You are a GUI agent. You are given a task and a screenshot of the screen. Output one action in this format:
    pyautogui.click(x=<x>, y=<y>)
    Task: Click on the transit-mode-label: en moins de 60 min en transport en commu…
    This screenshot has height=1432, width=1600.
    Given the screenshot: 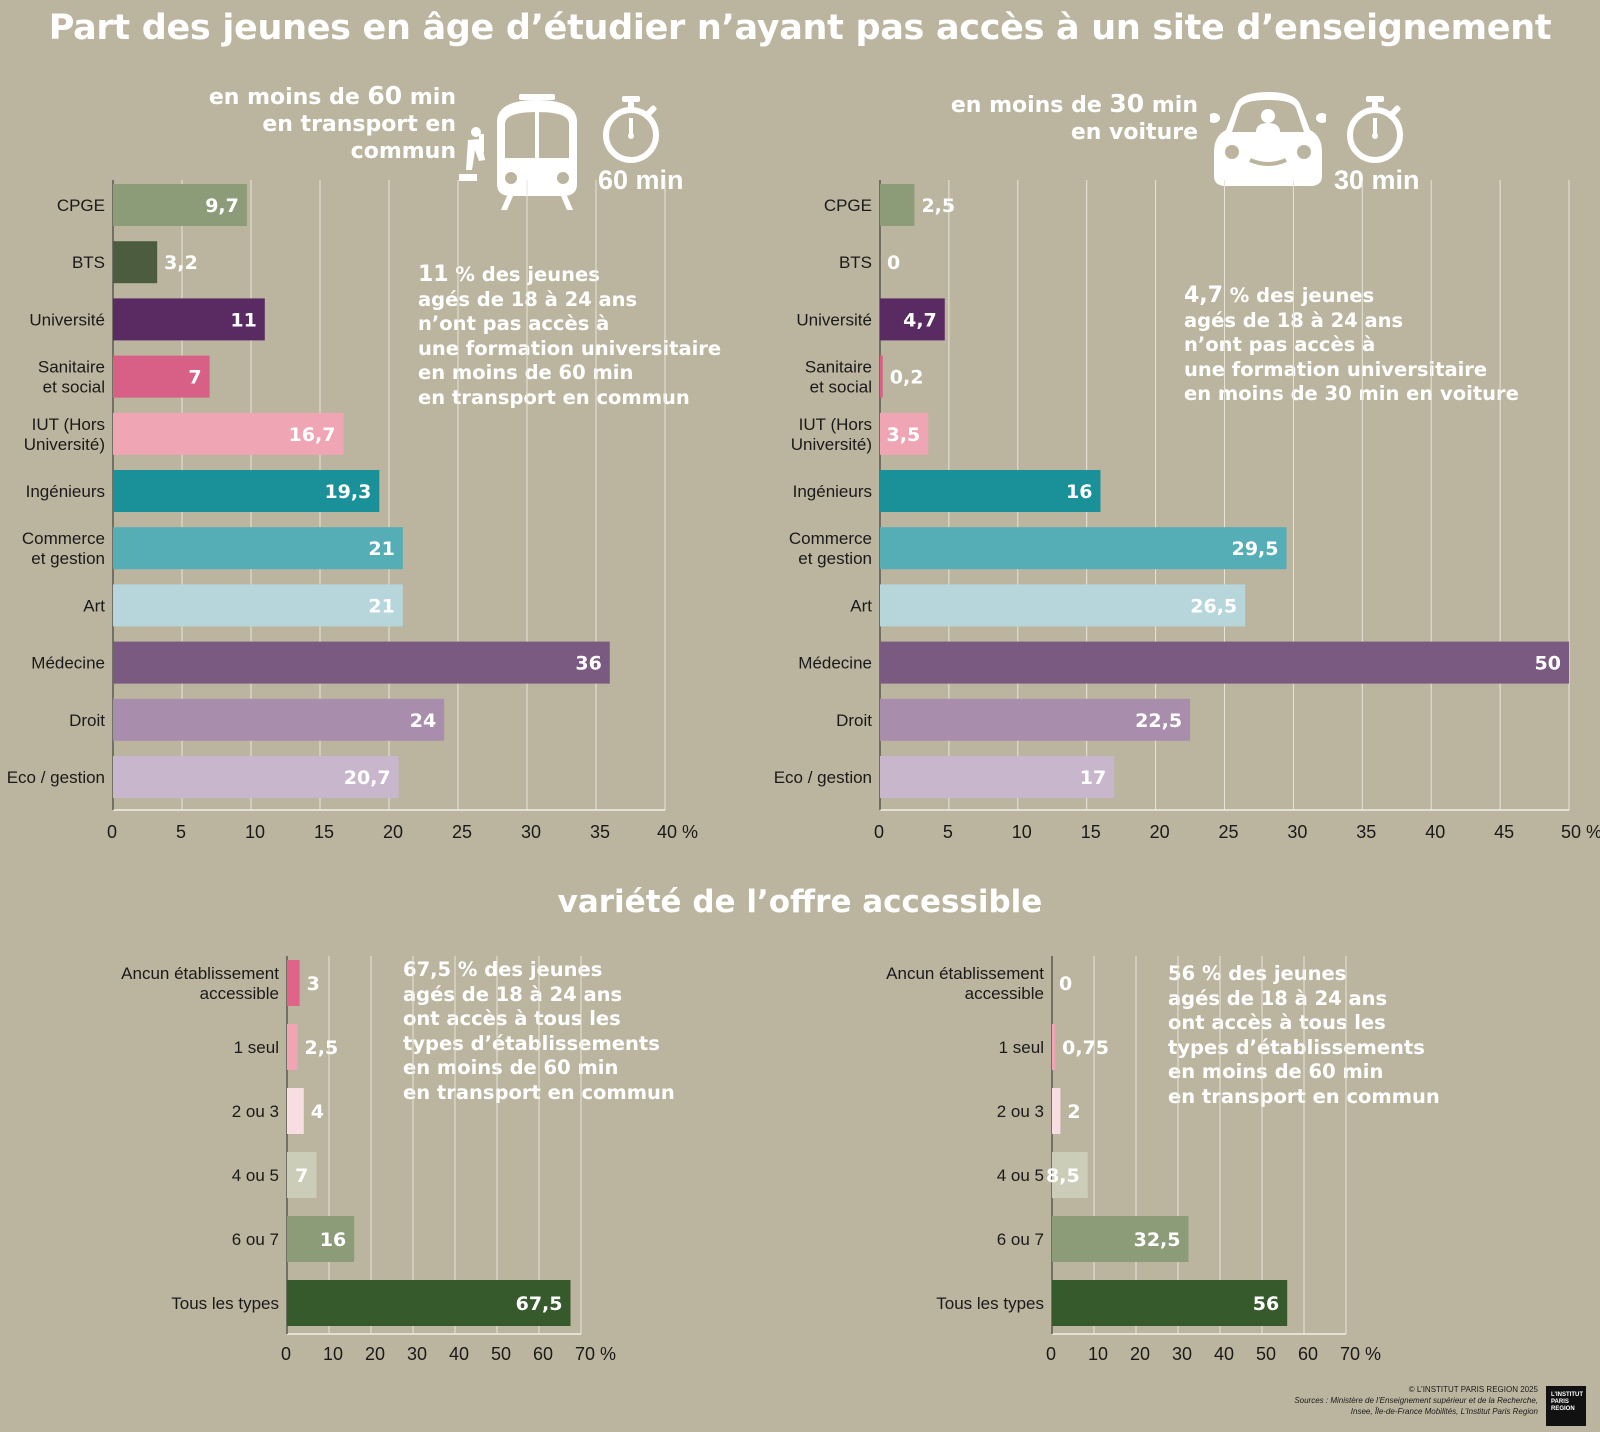 What is the action you would take?
    pyautogui.click(x=303, y=123)
    